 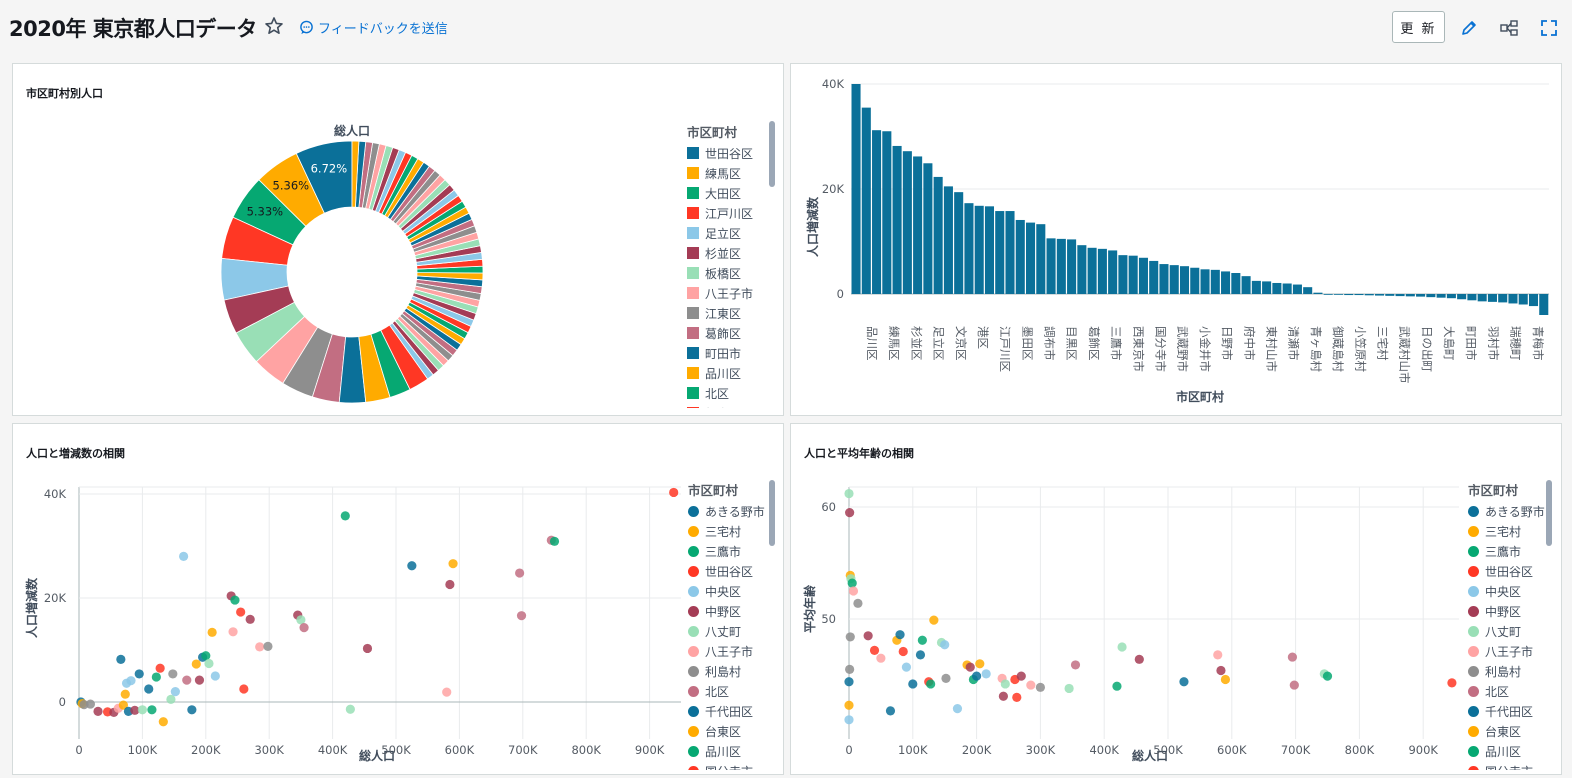 I want to click on x-tick-label: 瑞穂町, so click(x=1516, y=343).